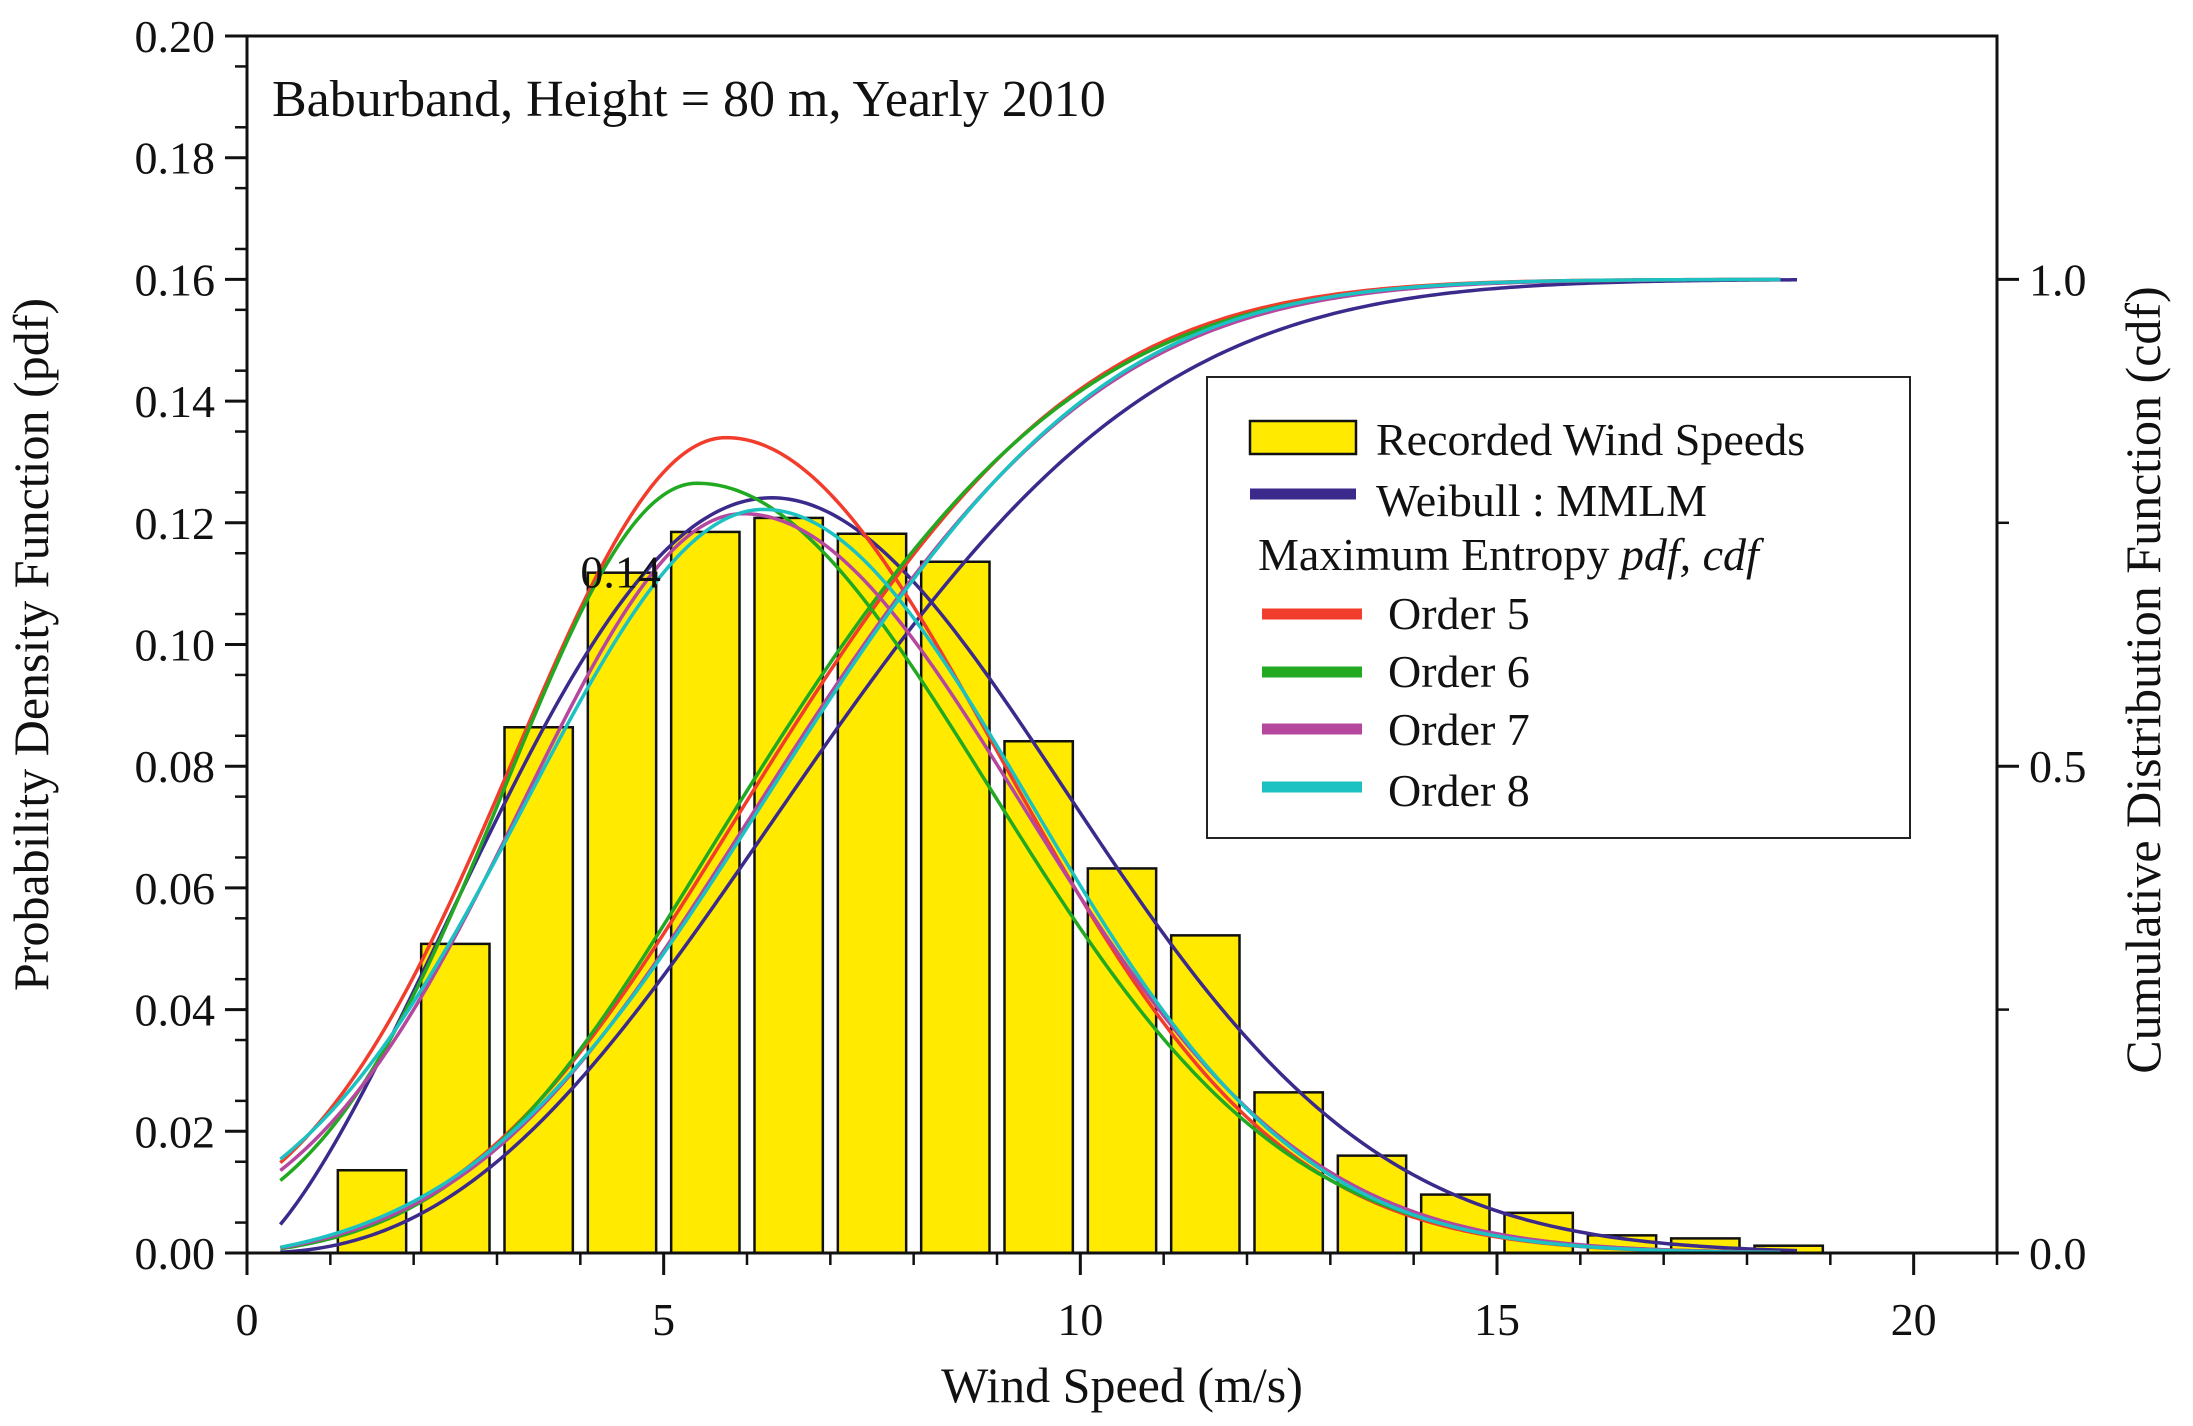  What do you see at coordinates (175, 1131) in the screenshot?
I see `y-tick-label: 0.02` at bounding box center [175, 1131].